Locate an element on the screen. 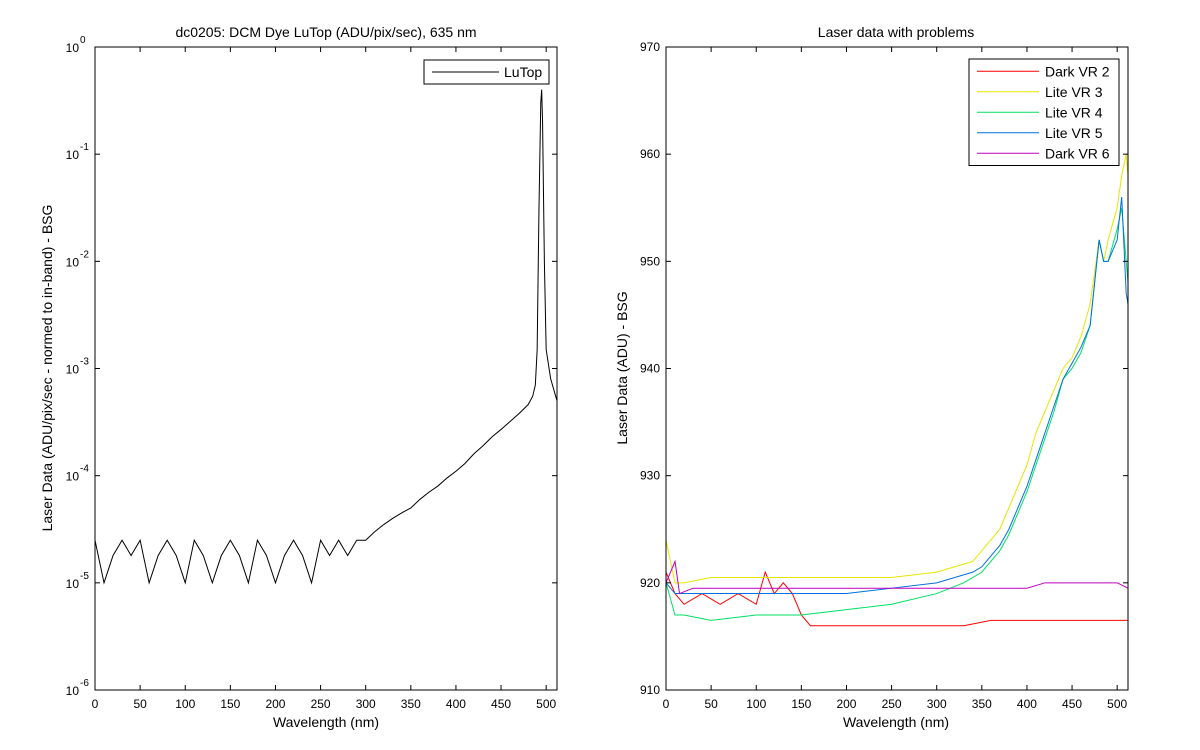 The image size is (1200, 750). chart-left-xtick-label: 100 is located at coordinates (185, 704).